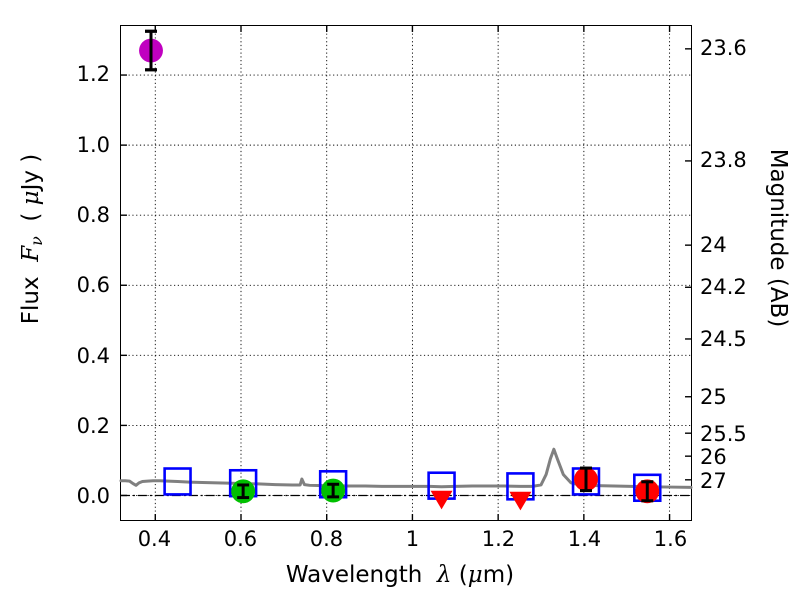 The width and height of the screenshot is (800, 600). What do you see at coordinates (670, 539) in the screenshot?
I see `x-axis-tick-label: 1.6` at bounding box center [670, 539].